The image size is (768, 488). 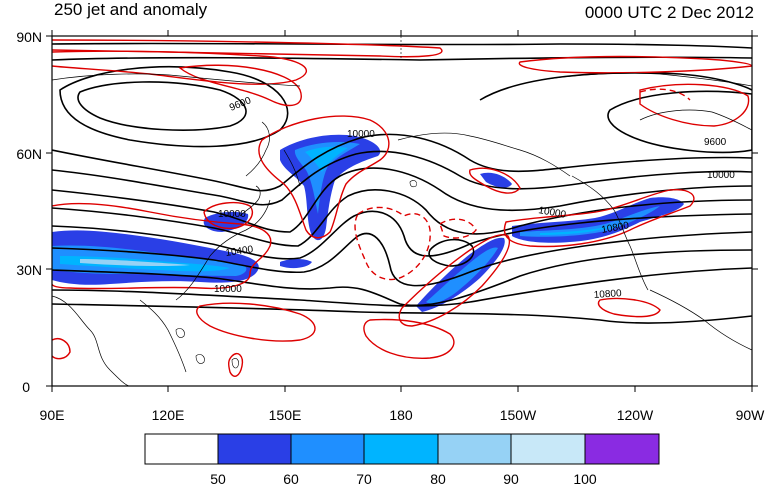 What do you see at coordinates (52, 415) in the screenshot?
I see `lon-label: 90E` at bounding box center [52, 415].